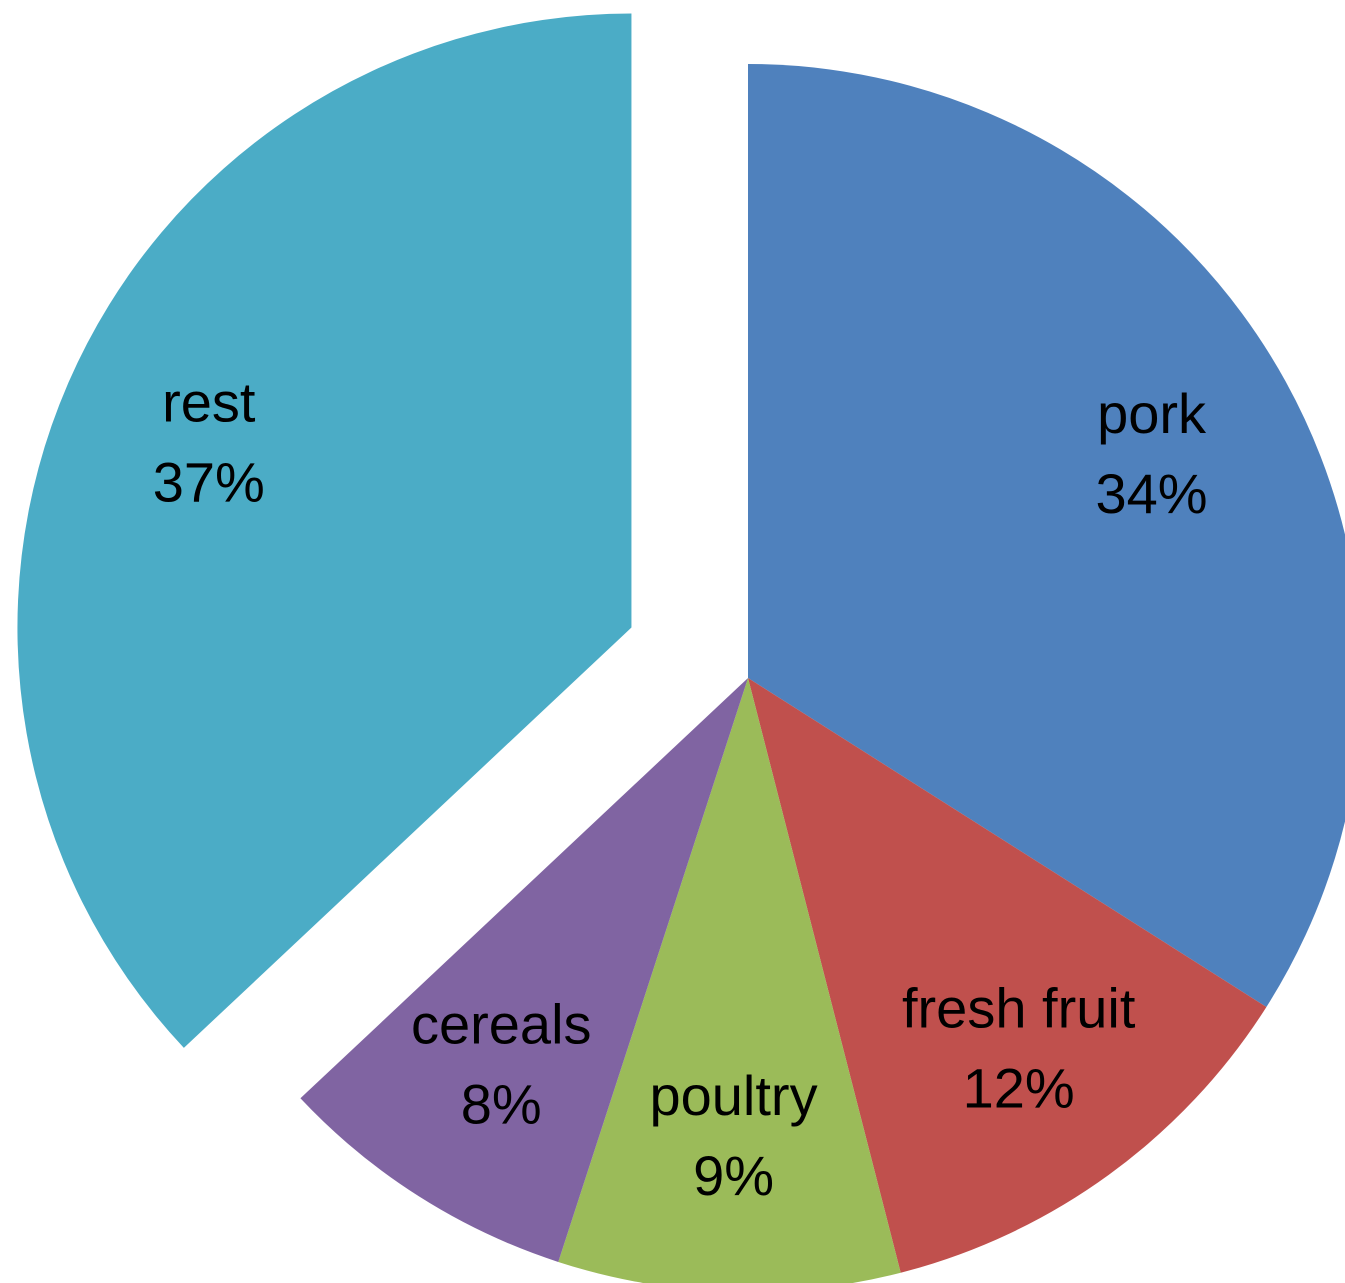 Image resolution: width=1345 pixels, height=1283 pixels. Describe the element at coordinates (209, 481) in the screenshot. I see `slice-value-label: 37%` at that location.